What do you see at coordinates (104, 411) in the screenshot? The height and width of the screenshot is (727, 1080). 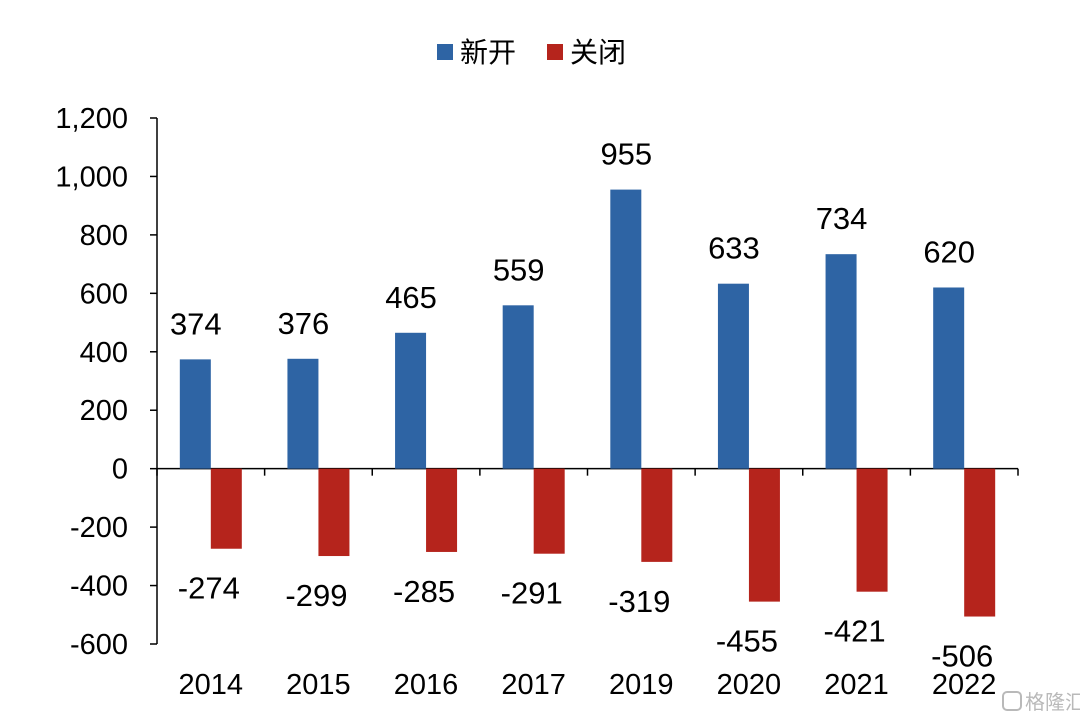 I see `y-tick-label: 200` at bounding box center [104, 411].